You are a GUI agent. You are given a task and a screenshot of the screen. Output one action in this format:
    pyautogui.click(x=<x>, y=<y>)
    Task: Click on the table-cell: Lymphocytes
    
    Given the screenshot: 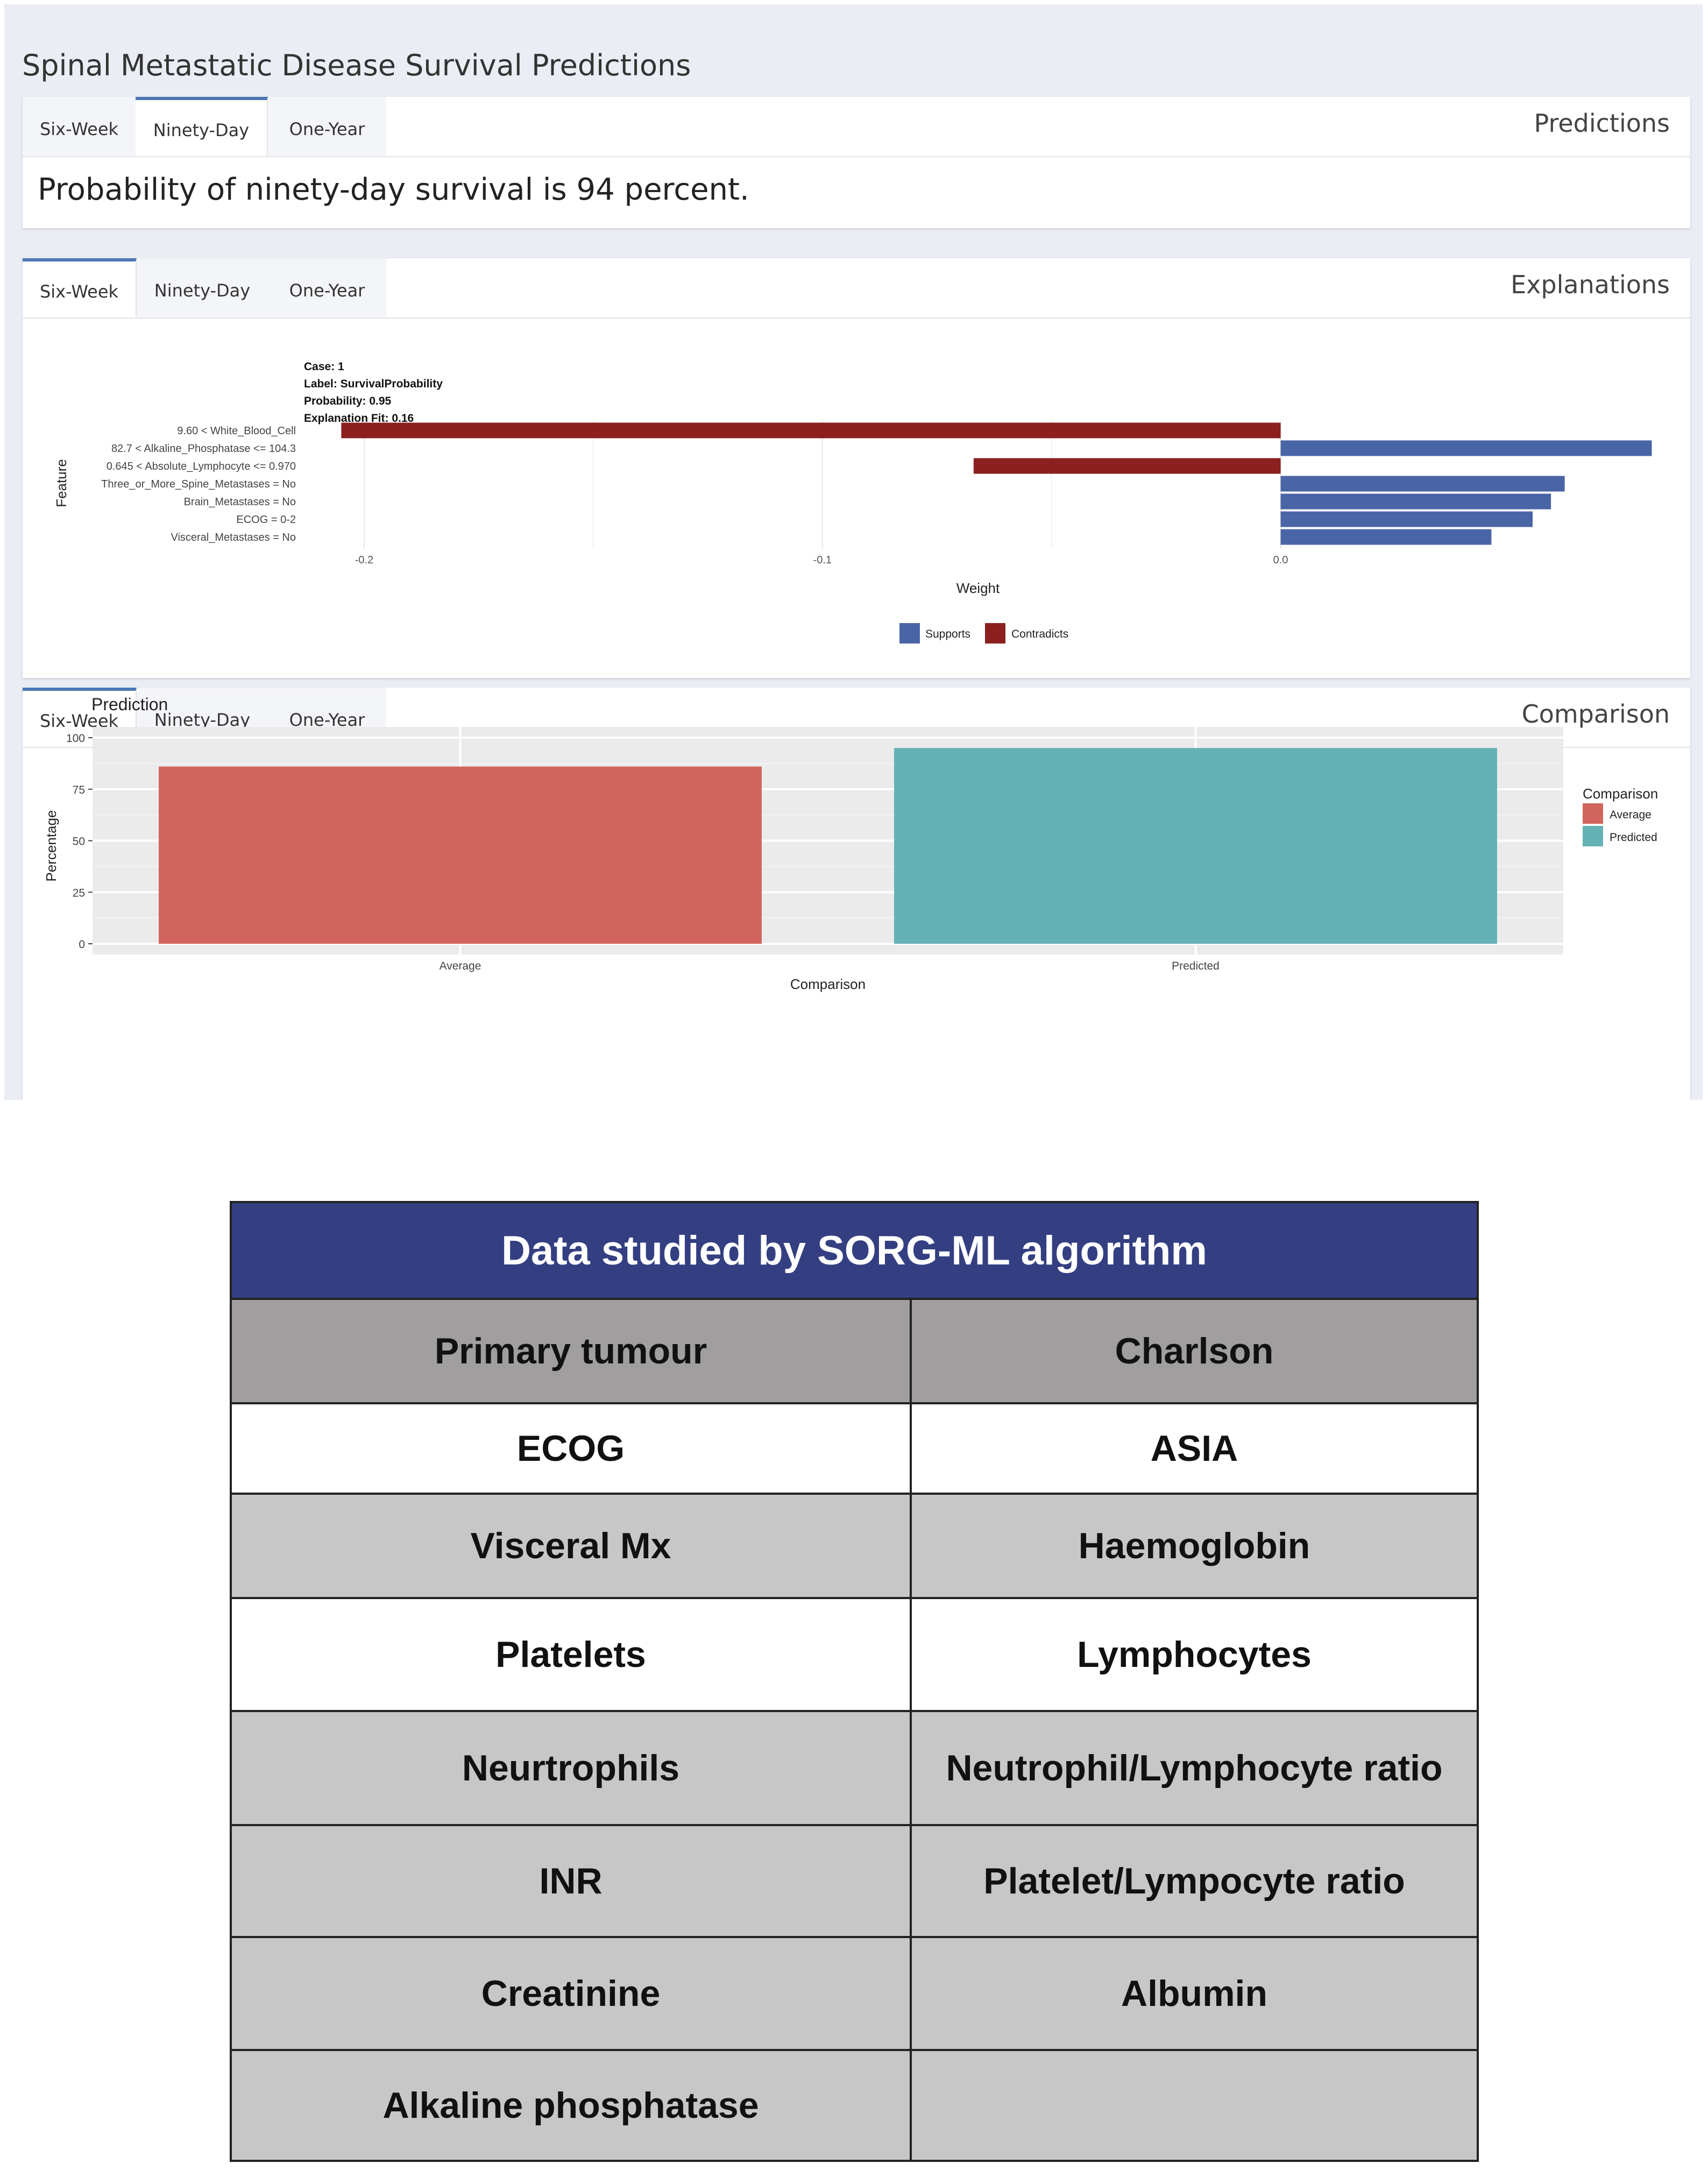 What is the action you would take?
    pyautogui.click(x=1194, y=1654)
    